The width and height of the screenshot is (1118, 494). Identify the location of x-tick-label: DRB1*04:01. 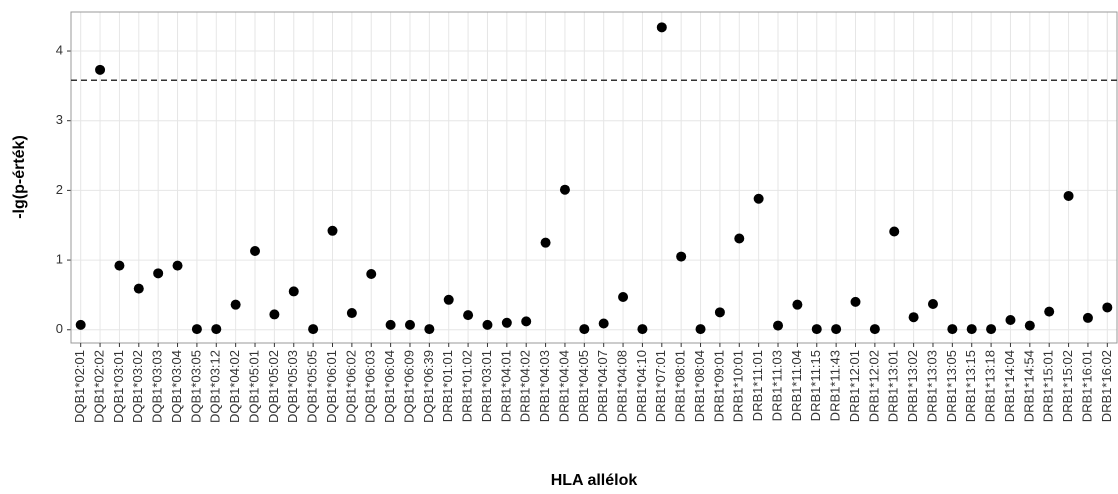
(505, 386).